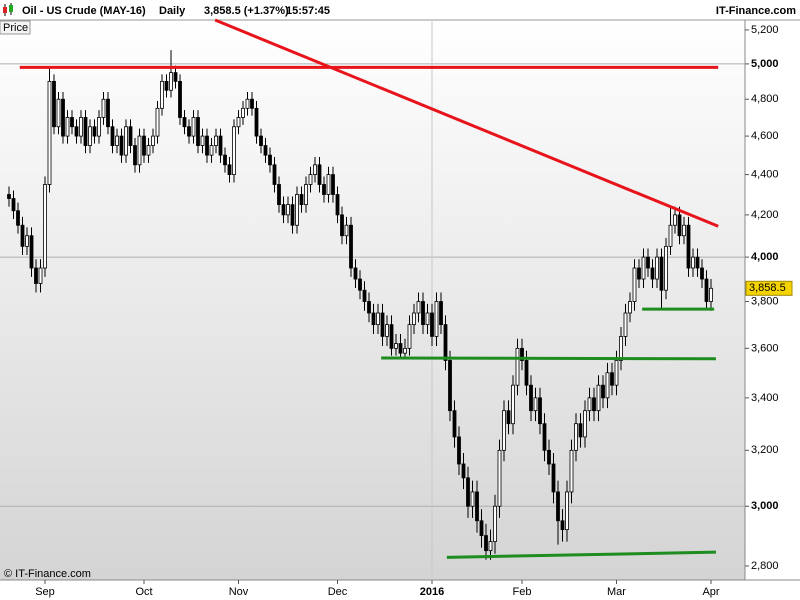 The height and width of the screenshot is (600, 800). I want to click on y-tick-label: 3,800, so click(765, 301).